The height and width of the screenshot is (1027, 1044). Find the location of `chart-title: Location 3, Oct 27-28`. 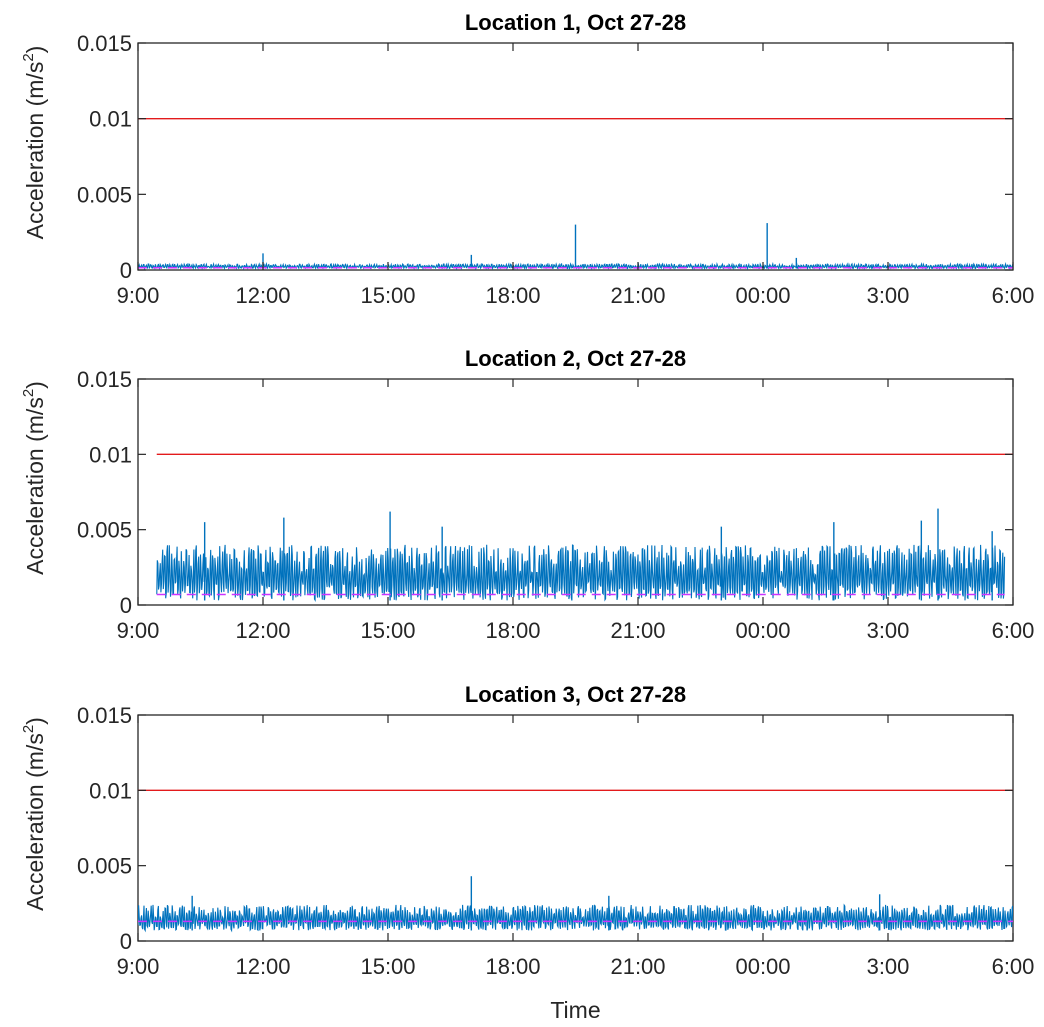

chart-title: Location 3, Oct 27-28 is located at coordinates (575, 694).